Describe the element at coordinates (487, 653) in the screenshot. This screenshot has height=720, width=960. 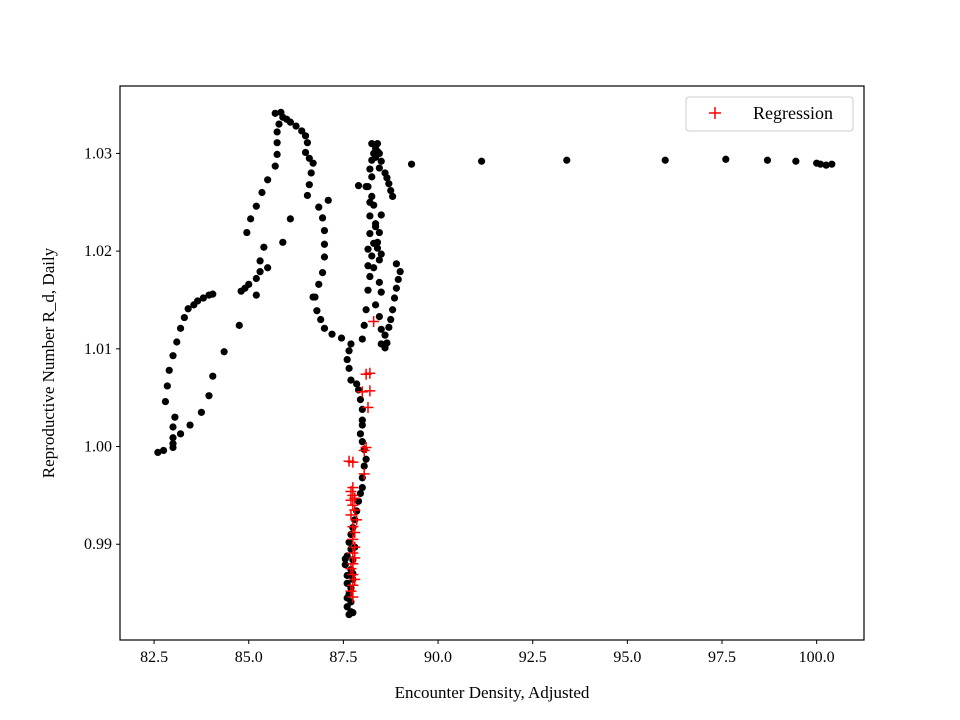
I see `x-axis-ticks: 82.5 85.0 87.5 90.0 92.5 95.0 97.5 100.0` at that location.